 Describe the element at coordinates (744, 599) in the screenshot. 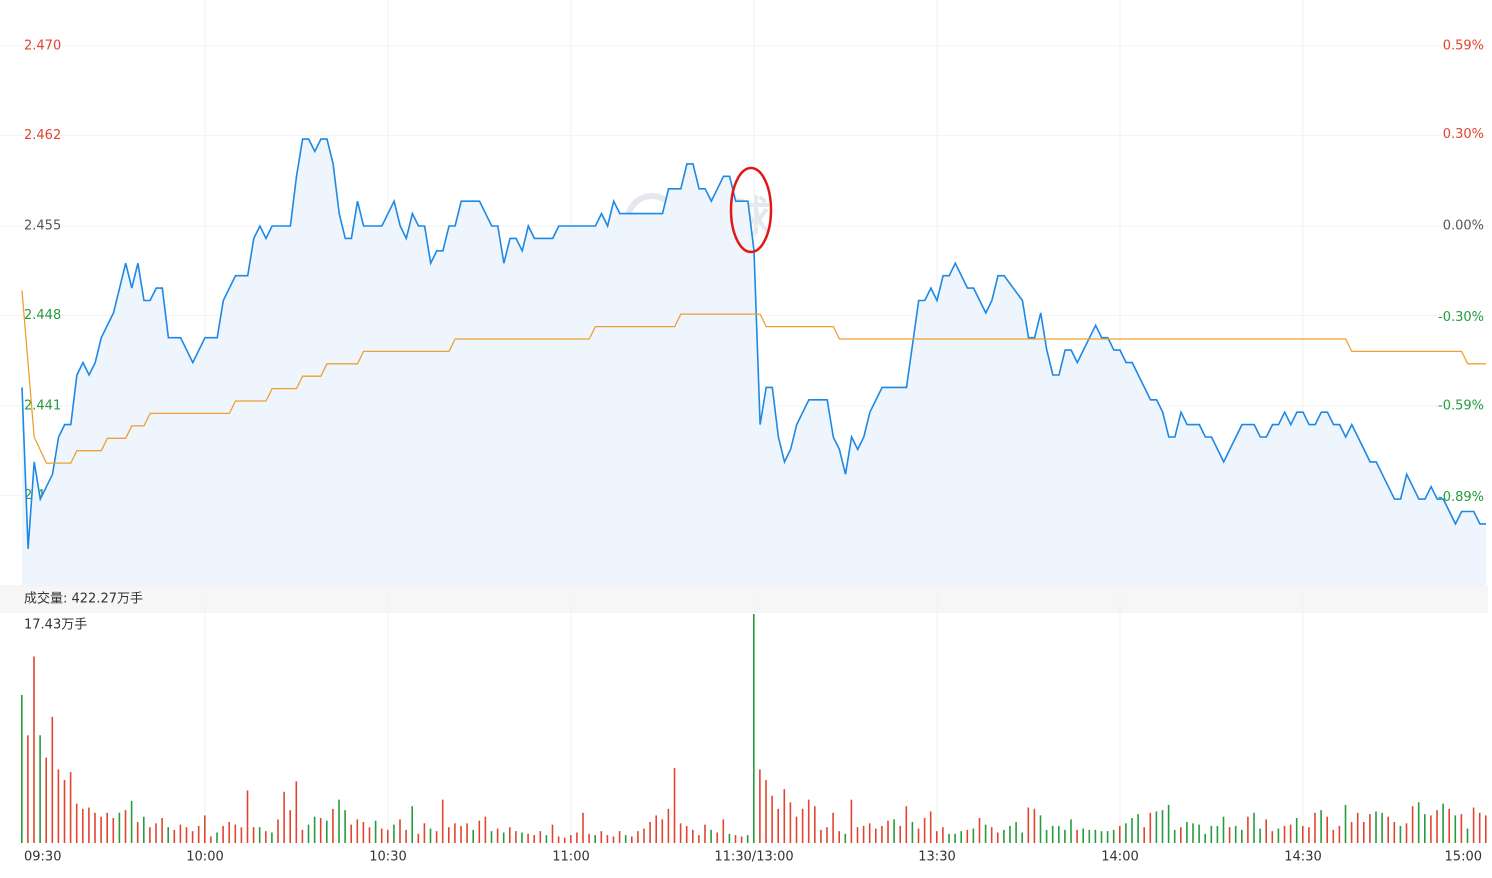

I see `volume-header-band` at that location.